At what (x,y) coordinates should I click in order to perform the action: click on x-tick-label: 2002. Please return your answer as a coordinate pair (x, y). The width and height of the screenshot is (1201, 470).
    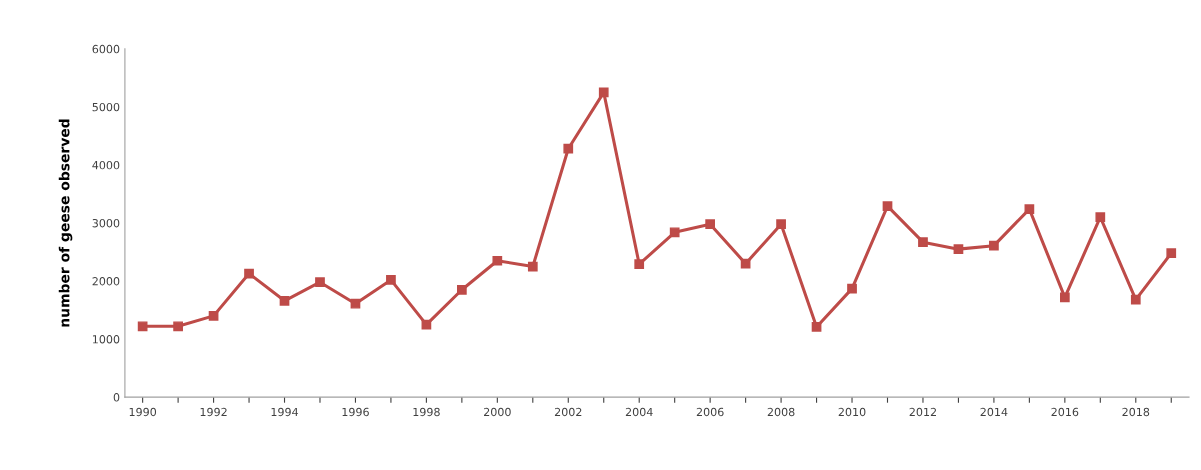
    Looking at the image, I should click on (568, 412).